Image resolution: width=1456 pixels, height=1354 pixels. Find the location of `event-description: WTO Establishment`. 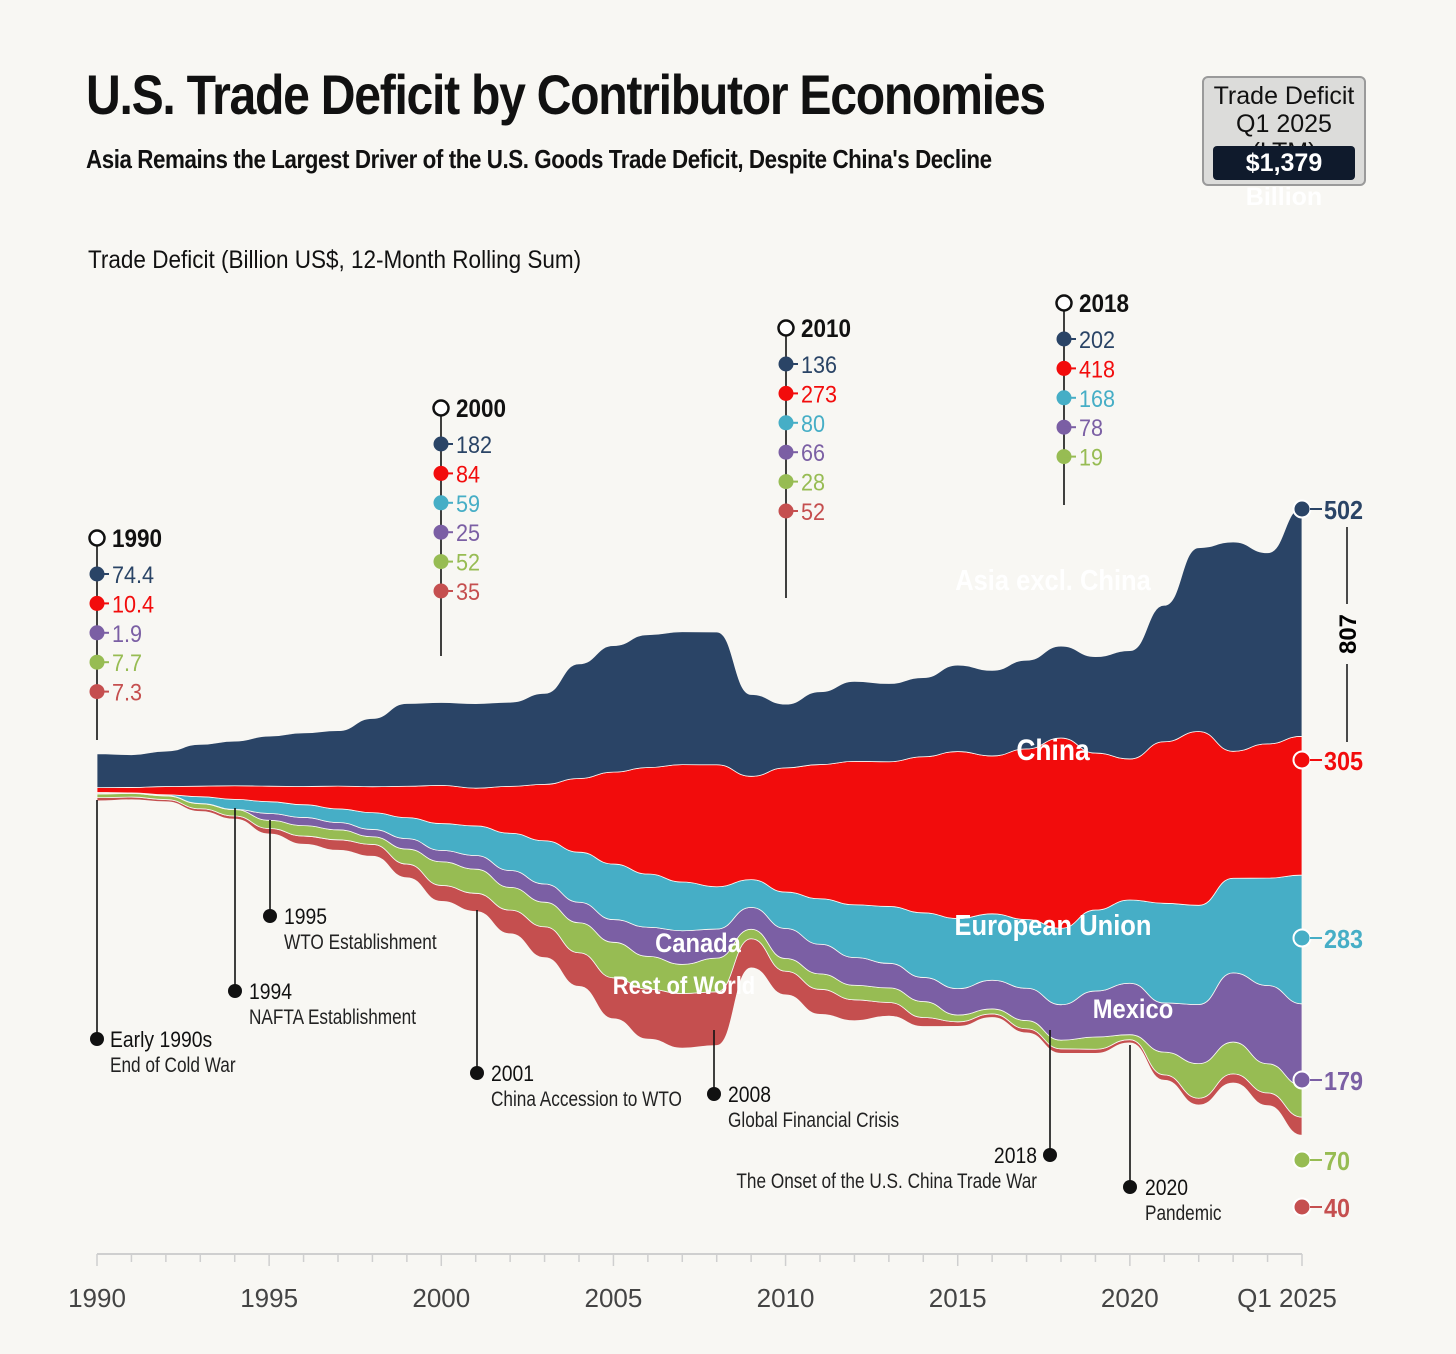

event-description: WTO Establishment is located at coordinates (360, 943).